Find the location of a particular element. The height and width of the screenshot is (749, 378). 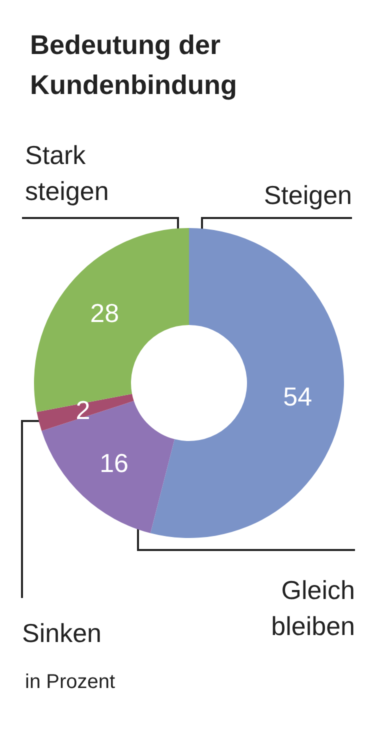

slice-label: Steigen is located at coordinates (308, 195).